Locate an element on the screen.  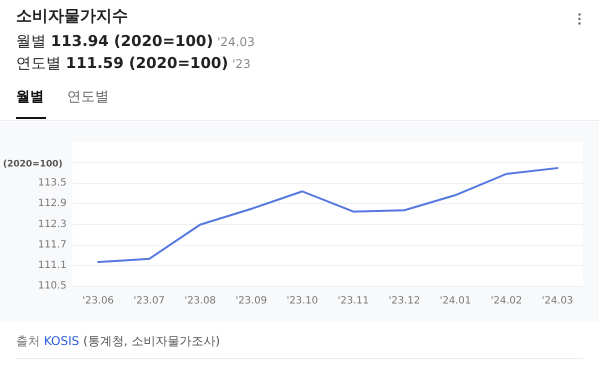
y-tick-label: 112.9 is located at coordinates (52, 204).